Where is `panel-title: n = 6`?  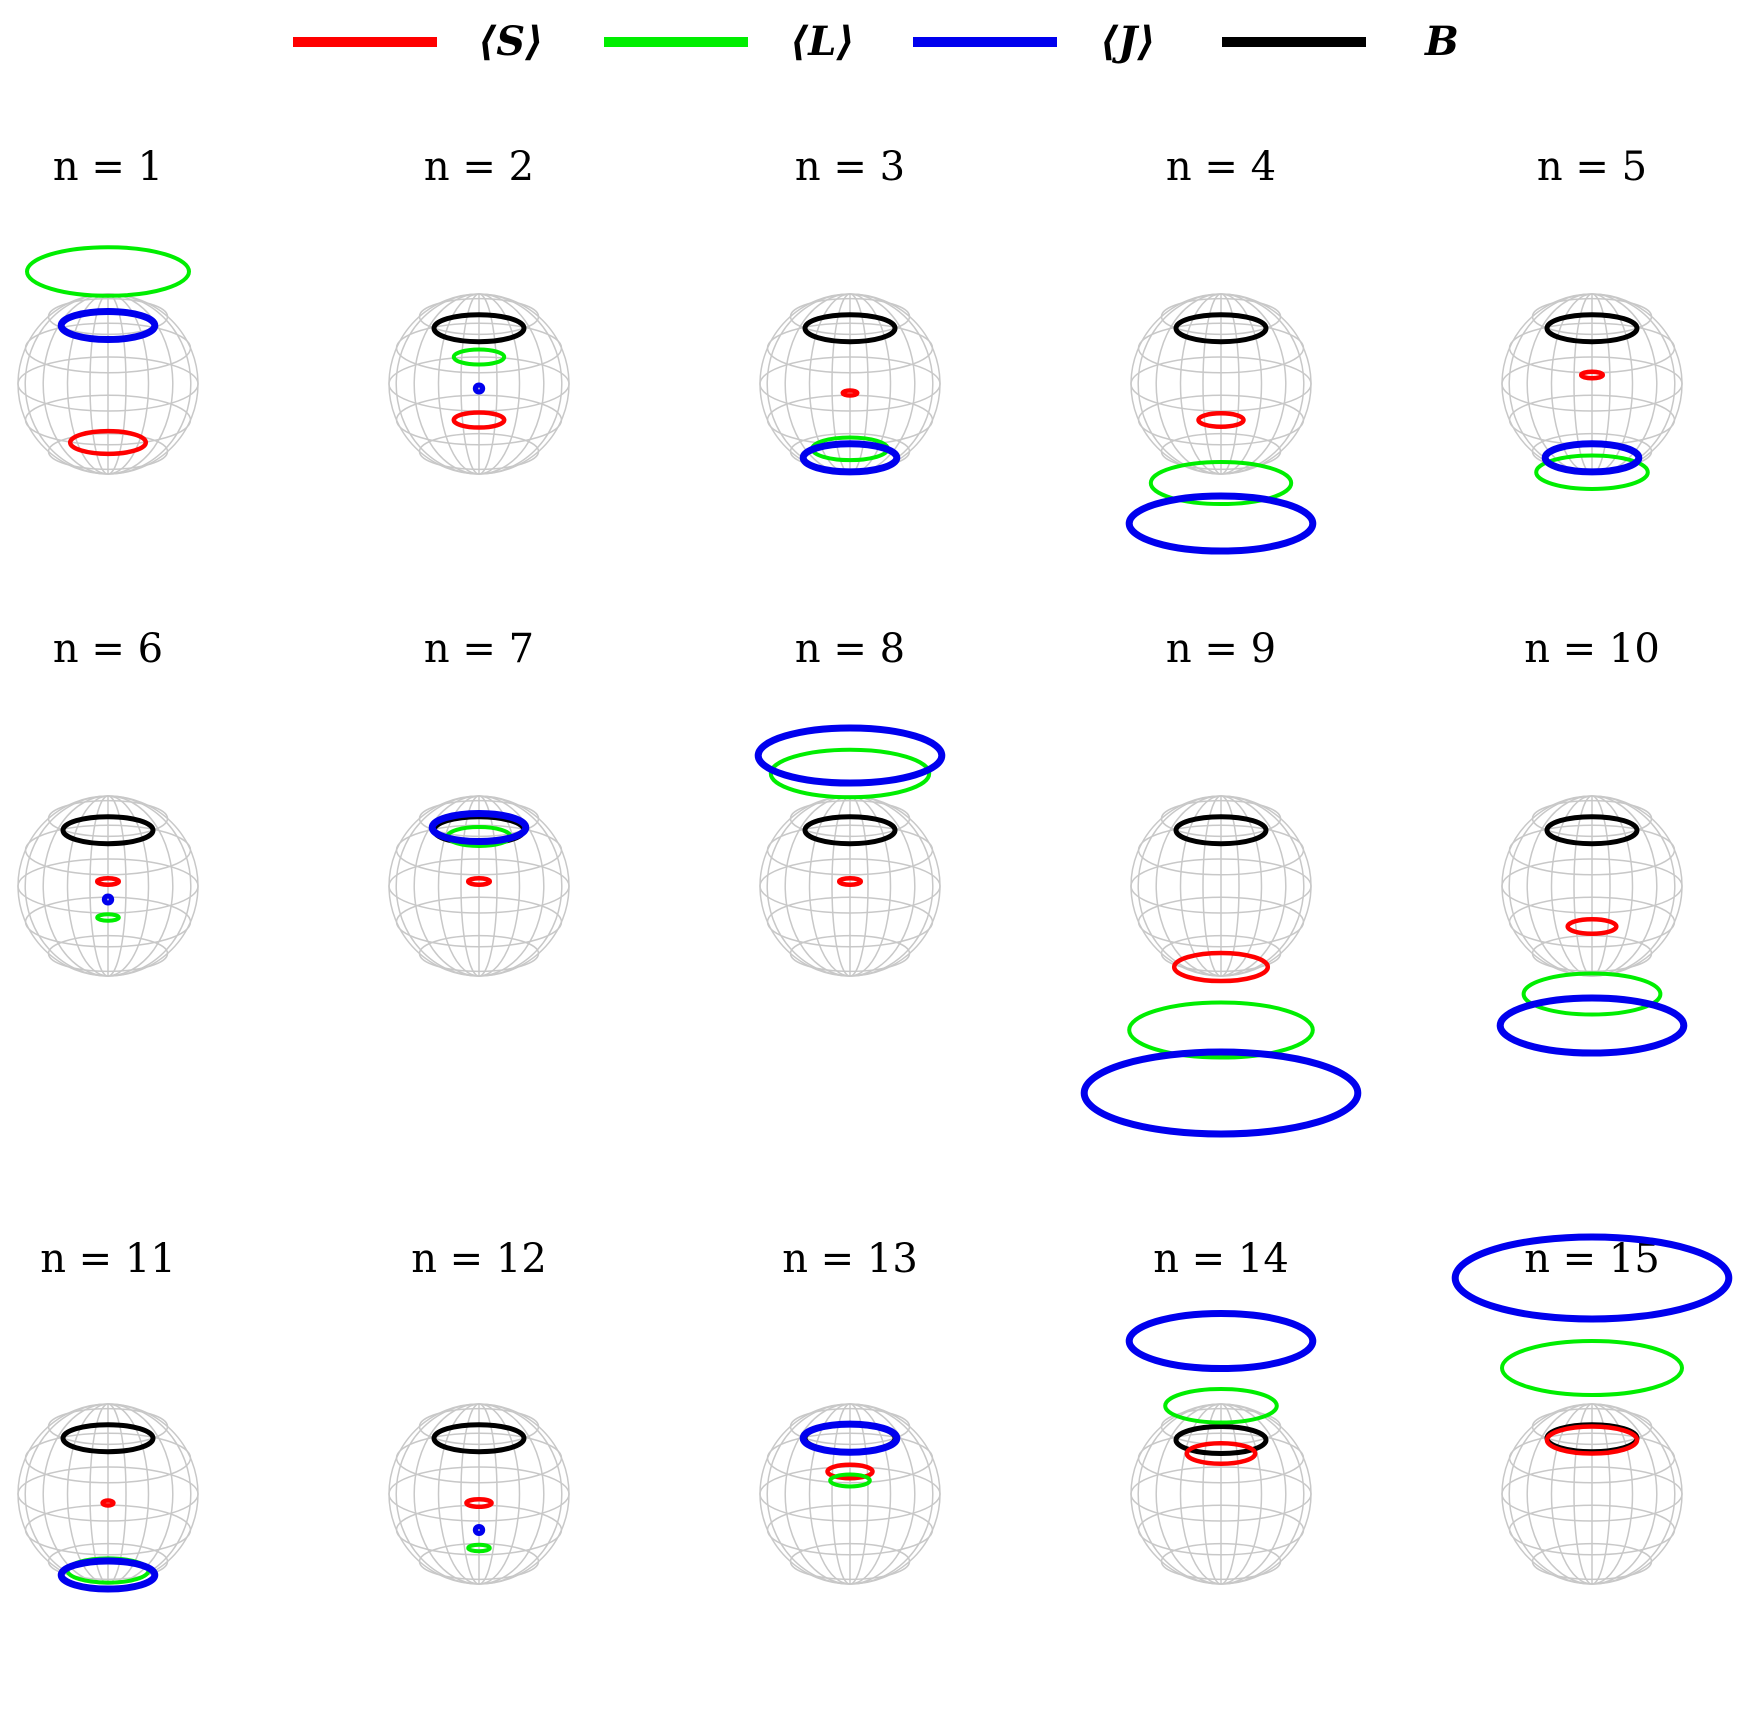
panel-title: n = 6 is located at coordinates (108, 649).